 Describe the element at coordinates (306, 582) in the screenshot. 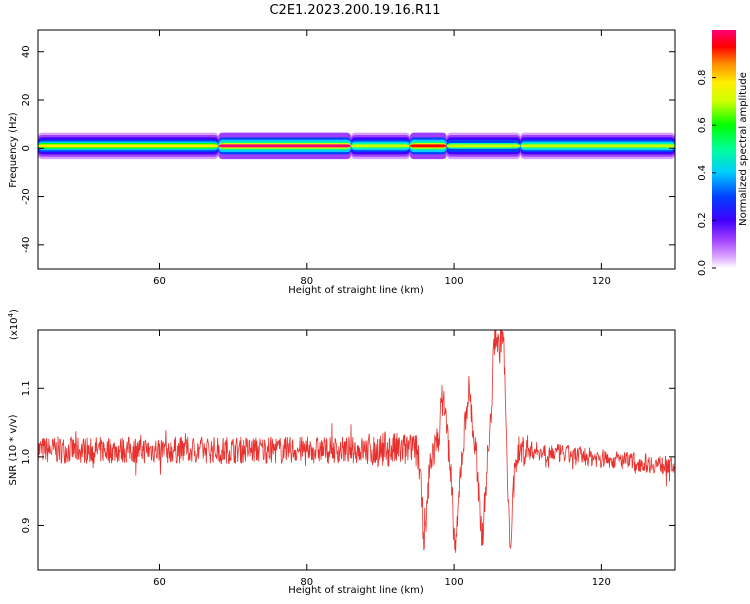

I see `snr-xtick-label: 80` at that location.